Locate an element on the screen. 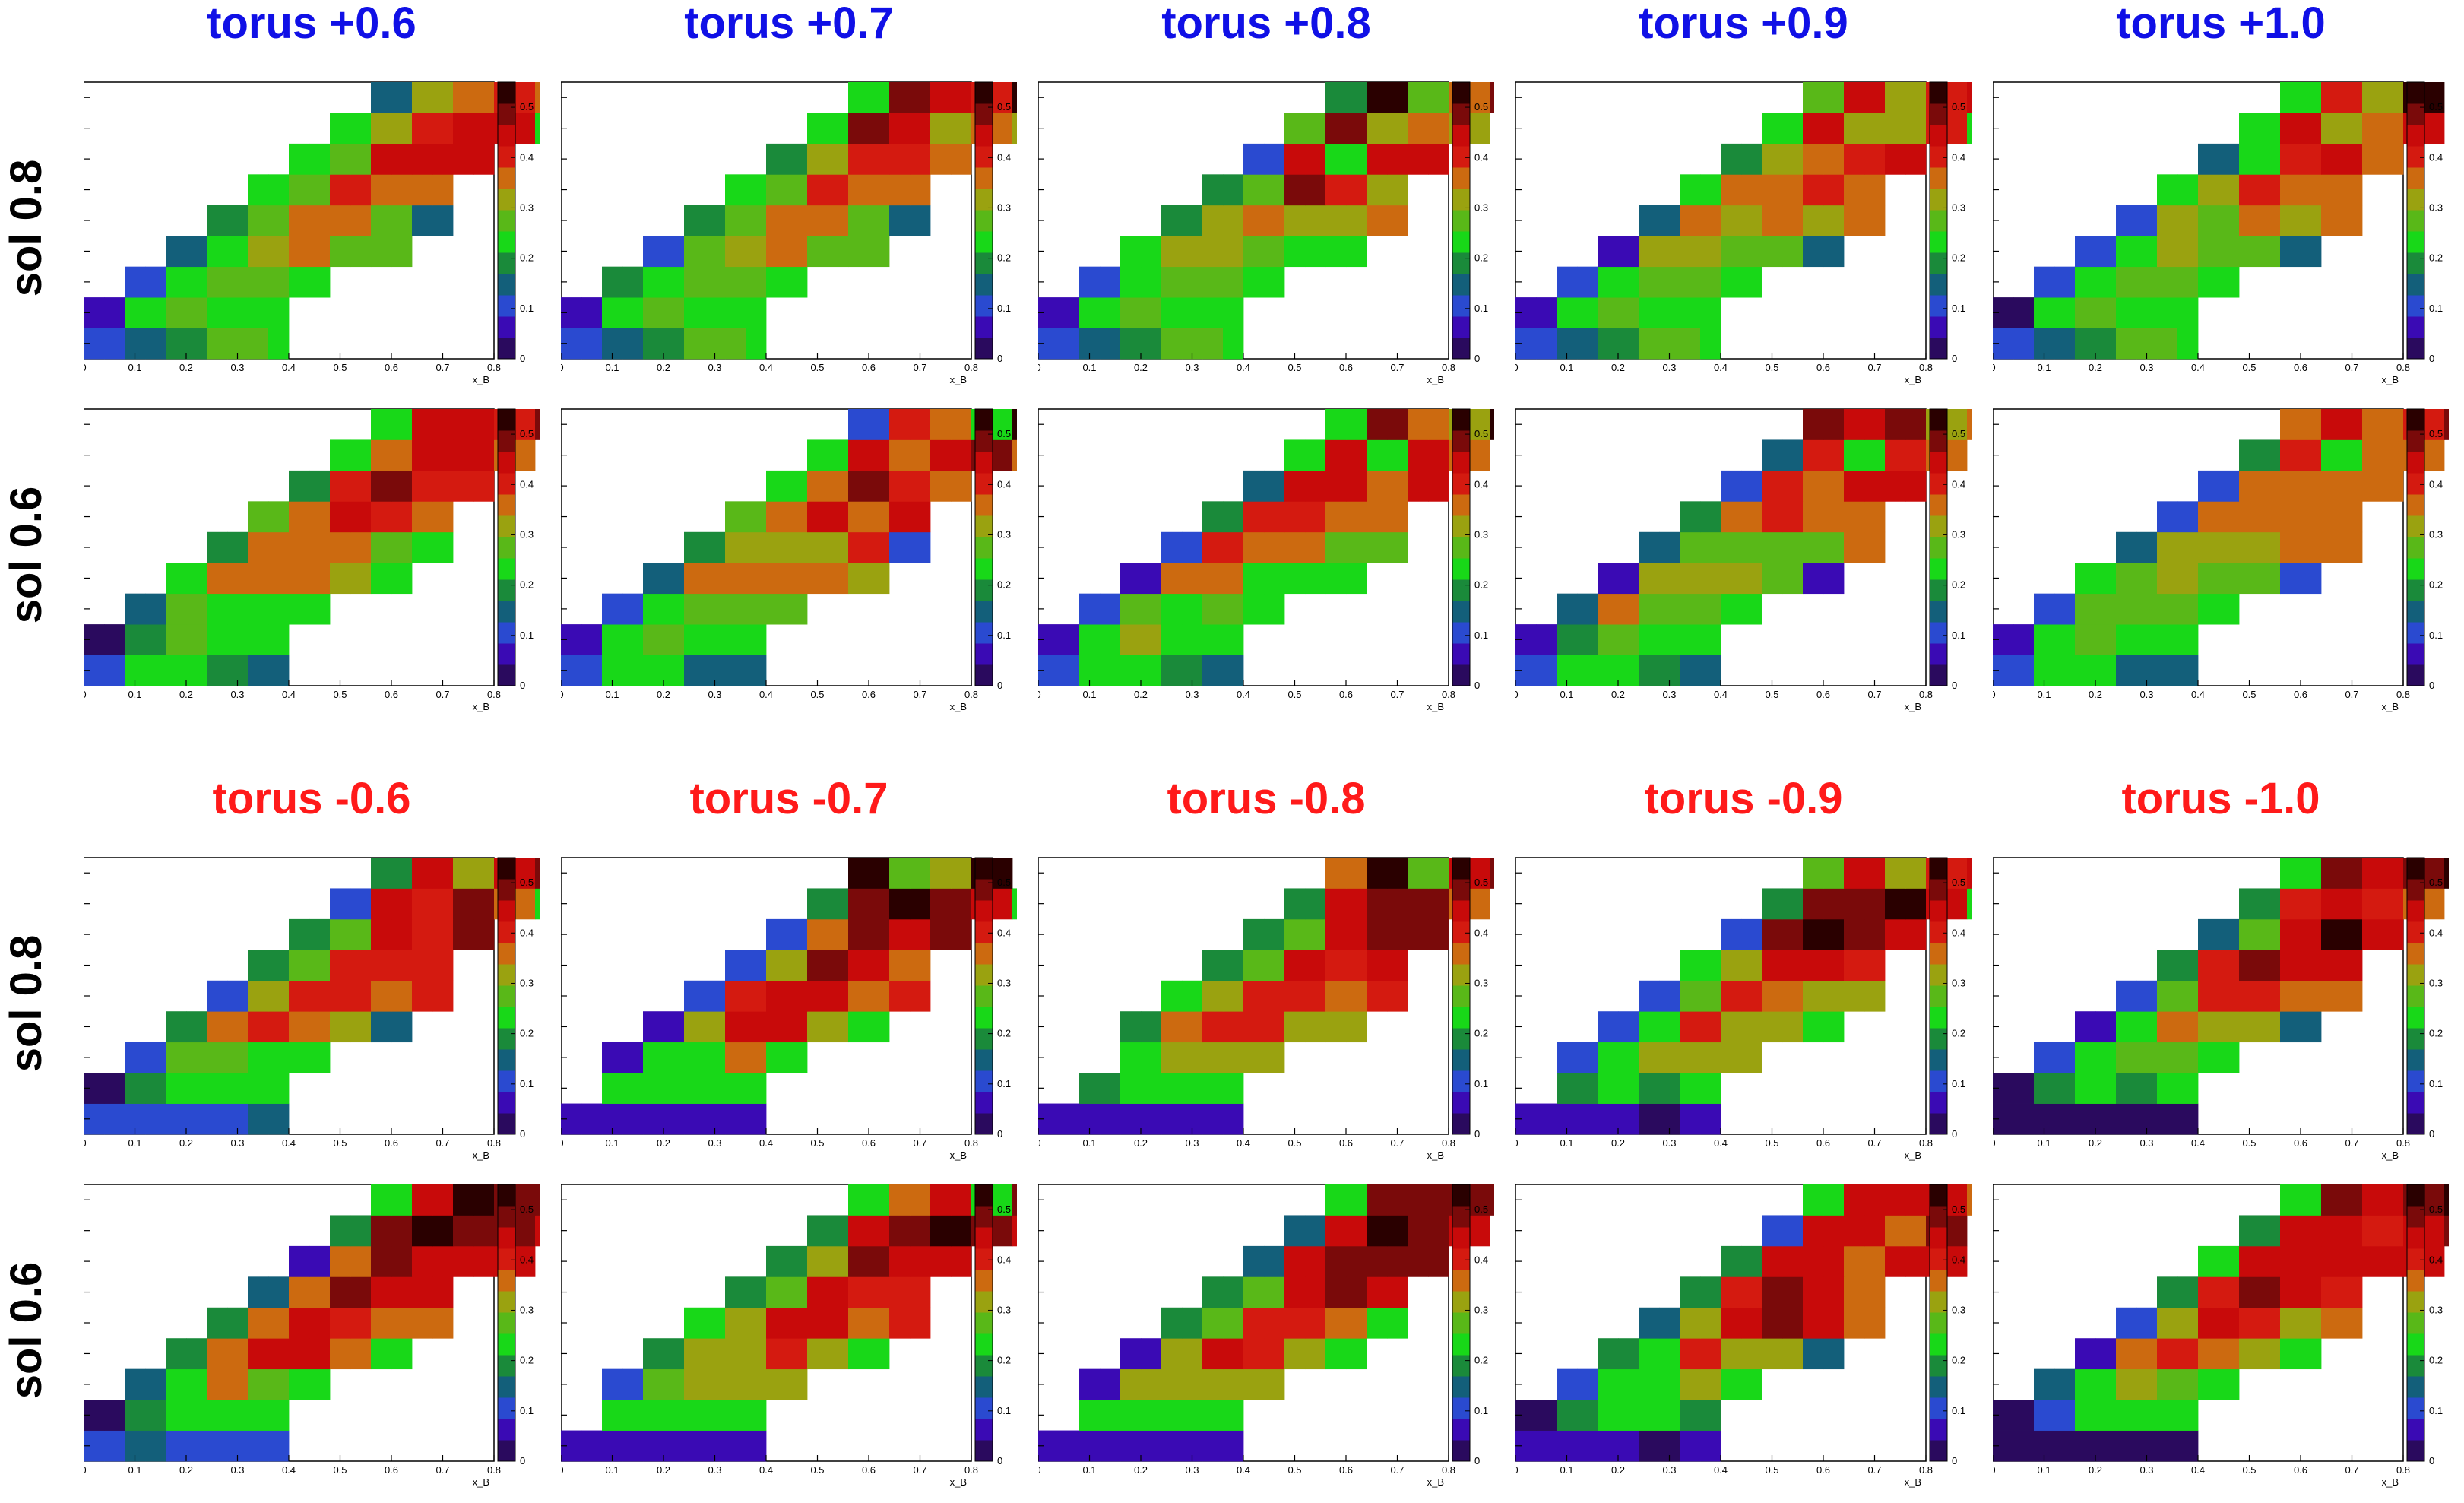  z-tick-label: 0.5 is located at coordinates (527, 433).